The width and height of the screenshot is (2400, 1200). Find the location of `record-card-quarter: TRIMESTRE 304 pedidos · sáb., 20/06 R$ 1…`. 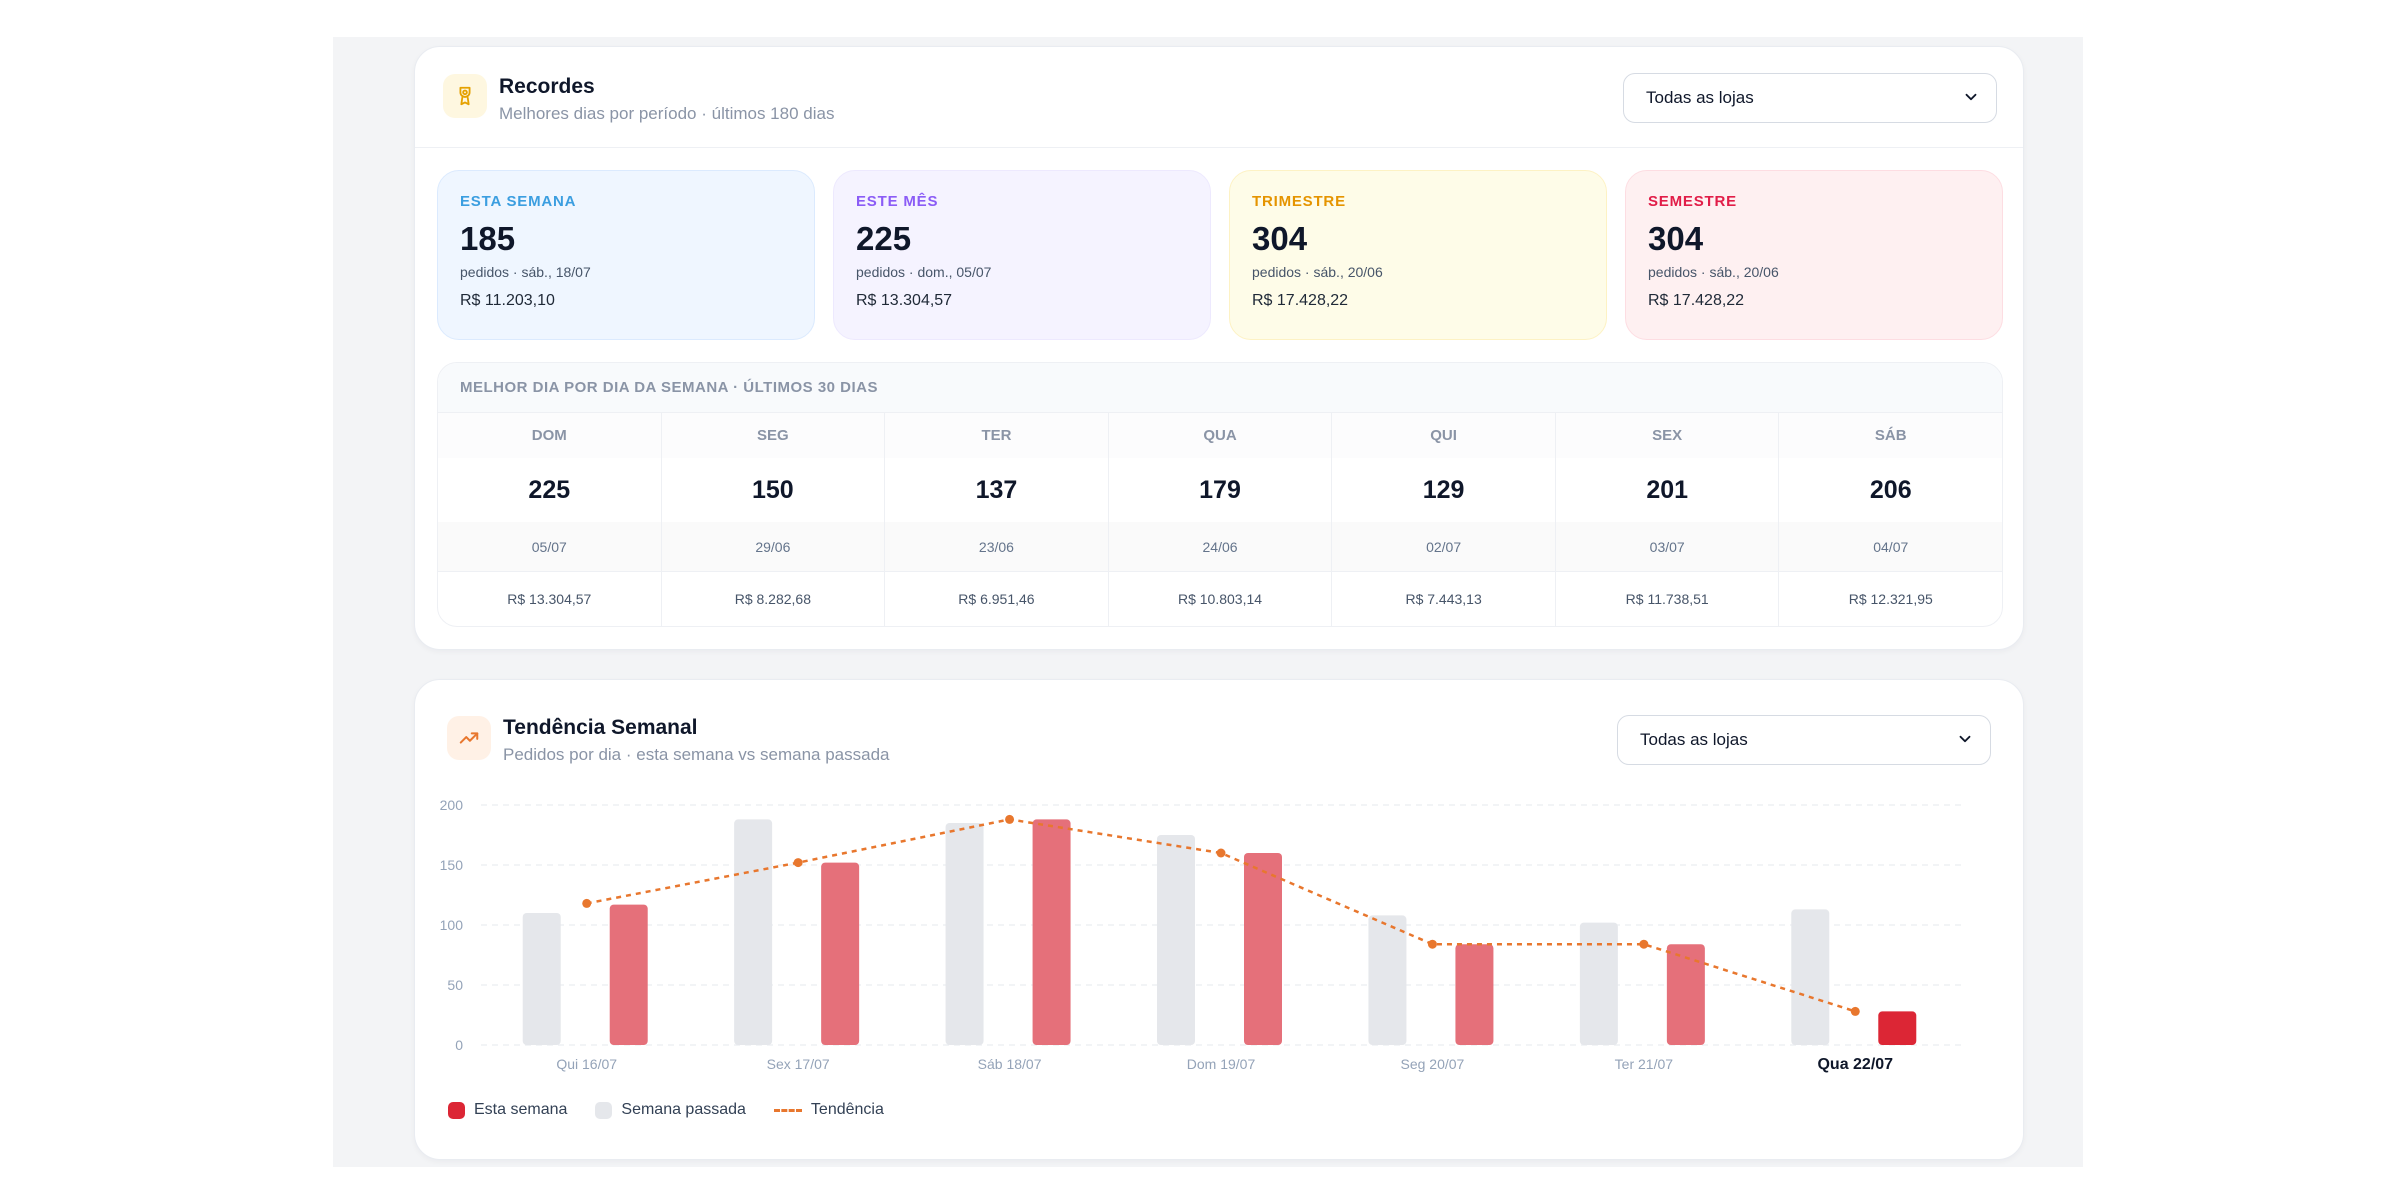

record-card-quarter: TRIMESTRE 304 pedidos · sáb., 20/06 R$ 1… is located at coordinates (1418, 255).